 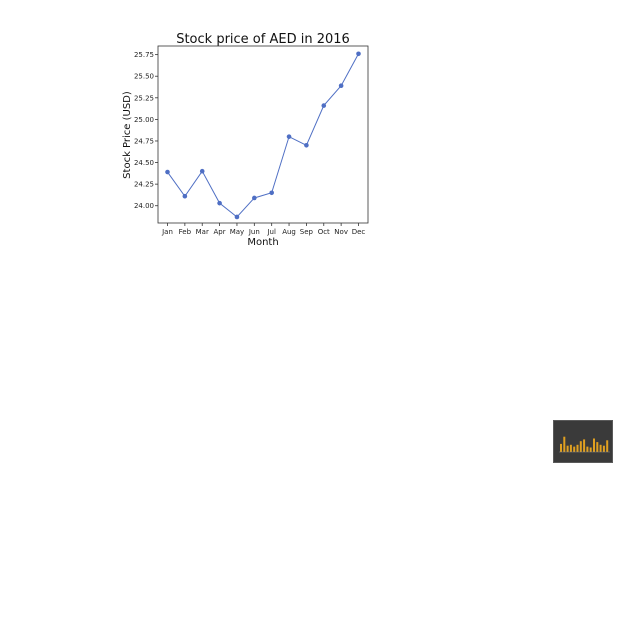 I want to click on y-tick-label: 24.00, so click(x=144, y=206).